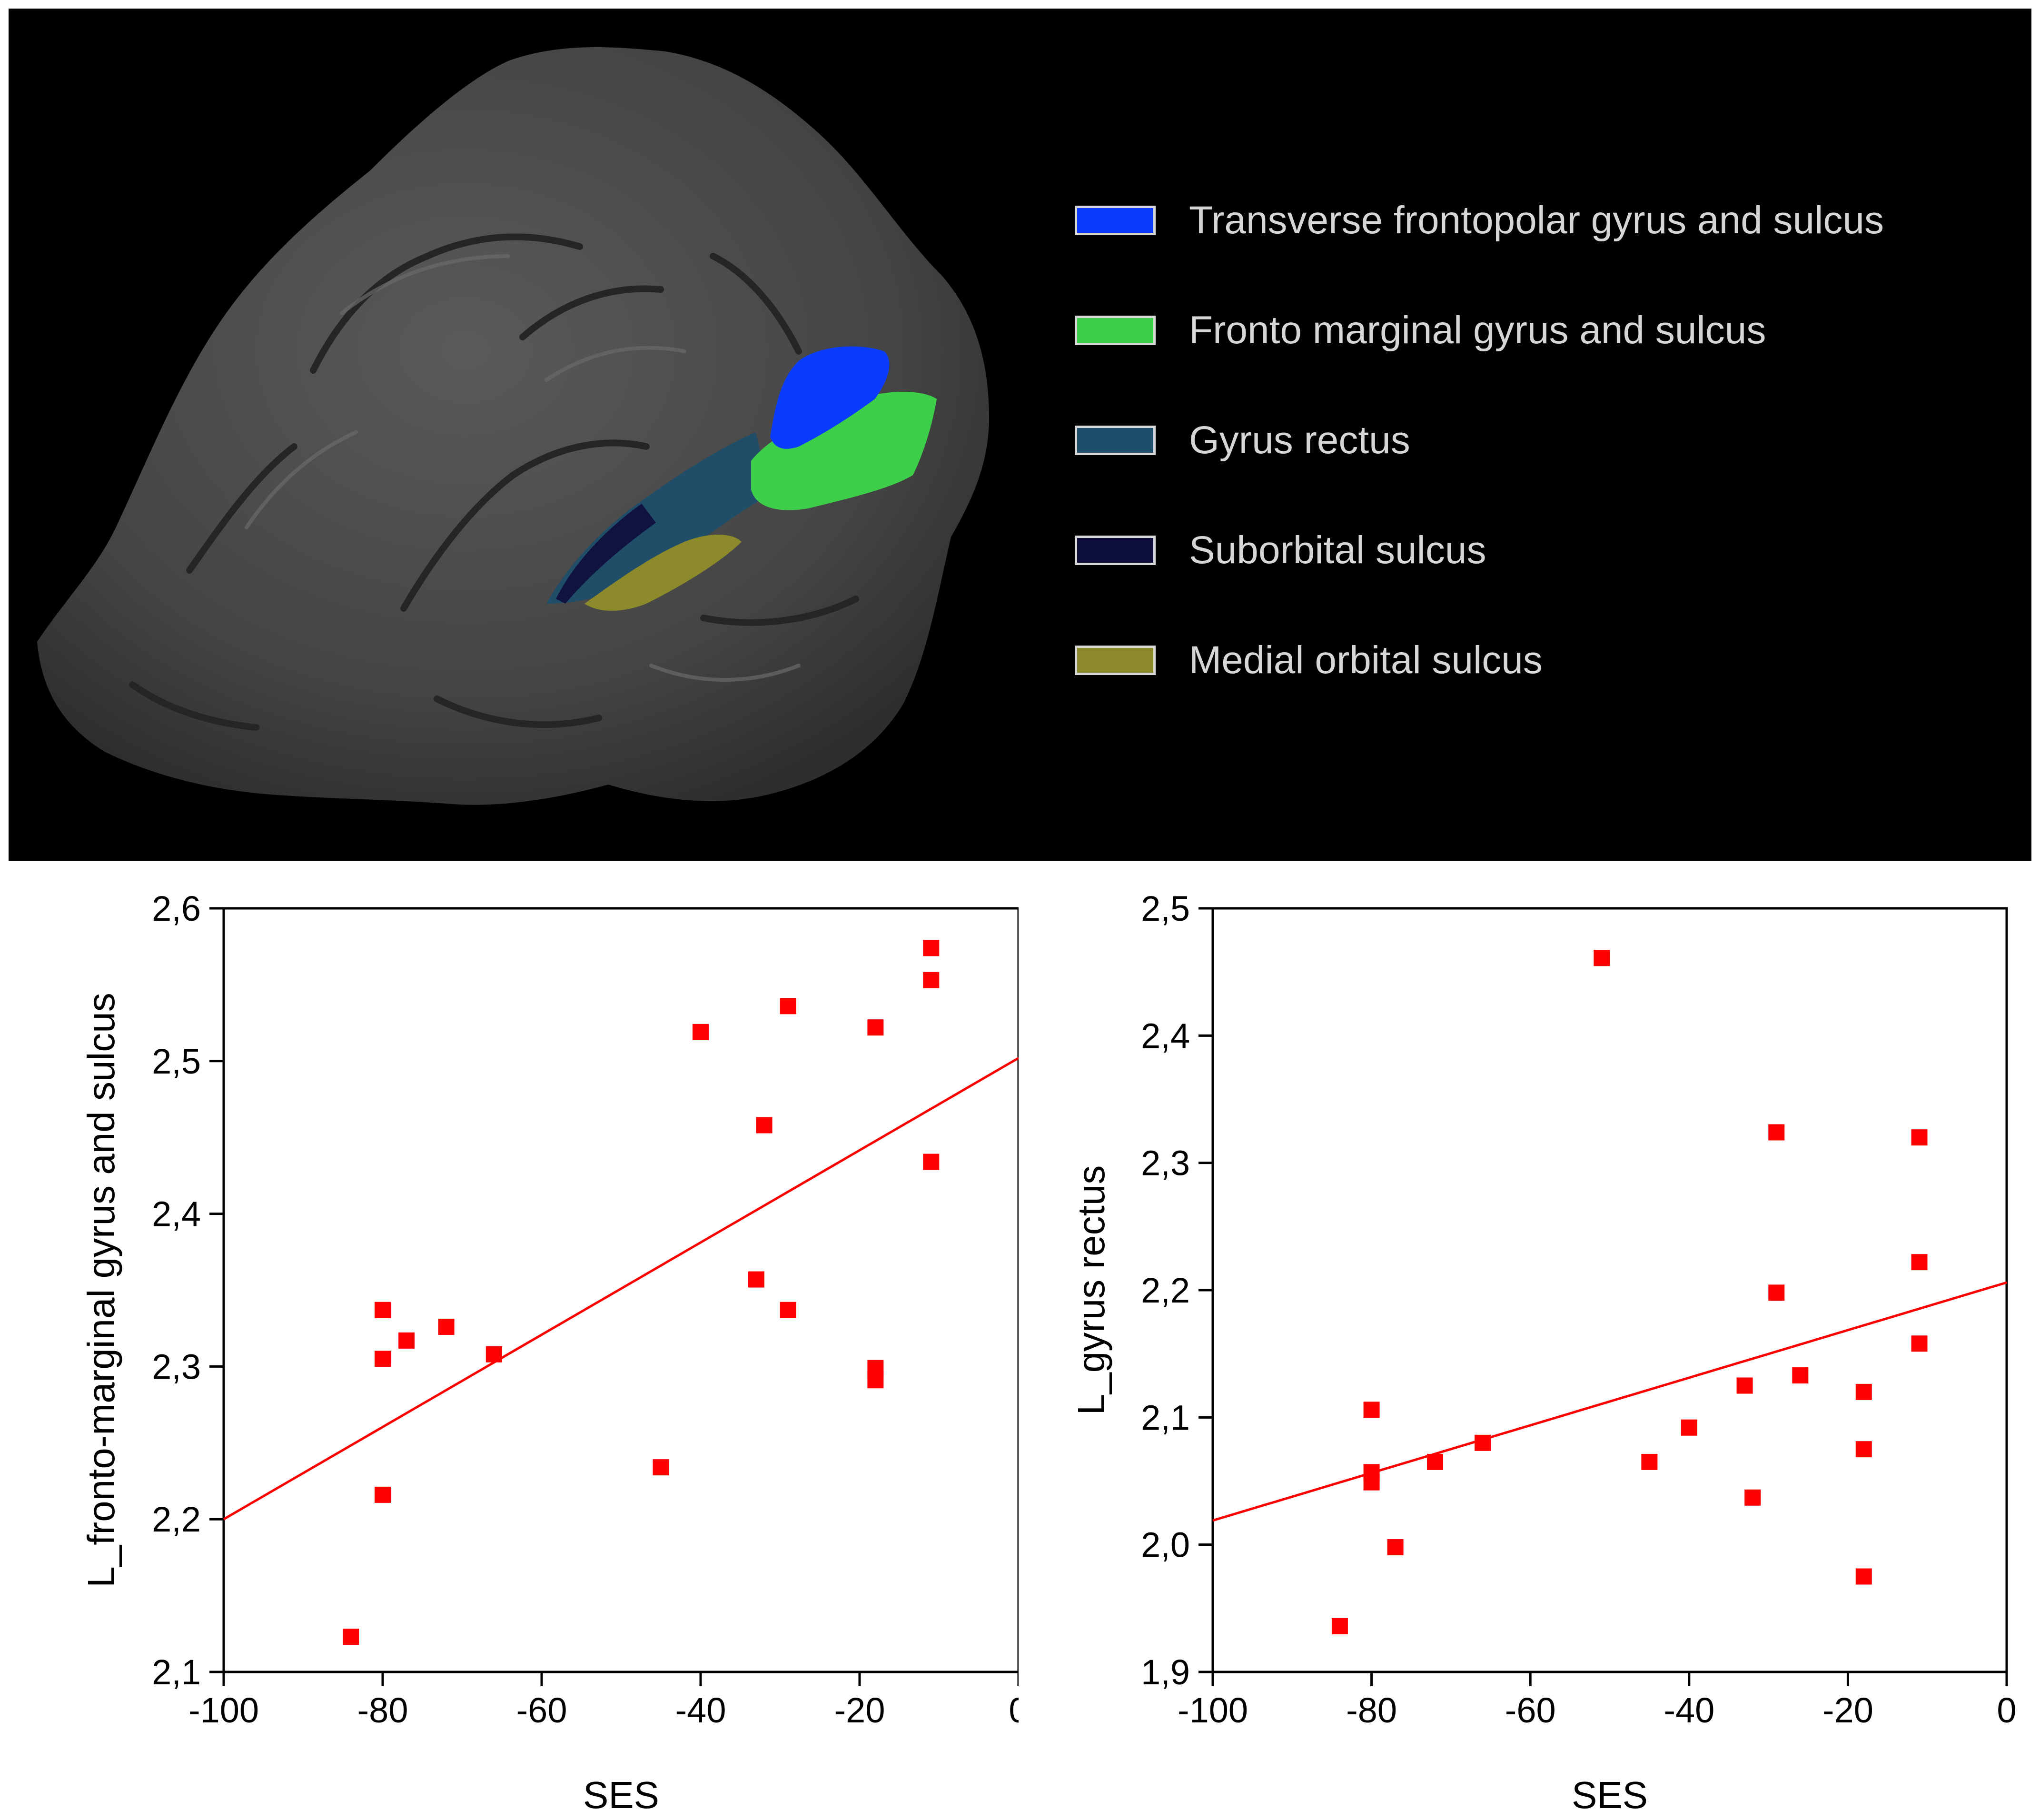  What do you see at coordinates (830, 397) in the screenshot?
I see `region-transverse-frontopolar` at bounding box center [830, 397].